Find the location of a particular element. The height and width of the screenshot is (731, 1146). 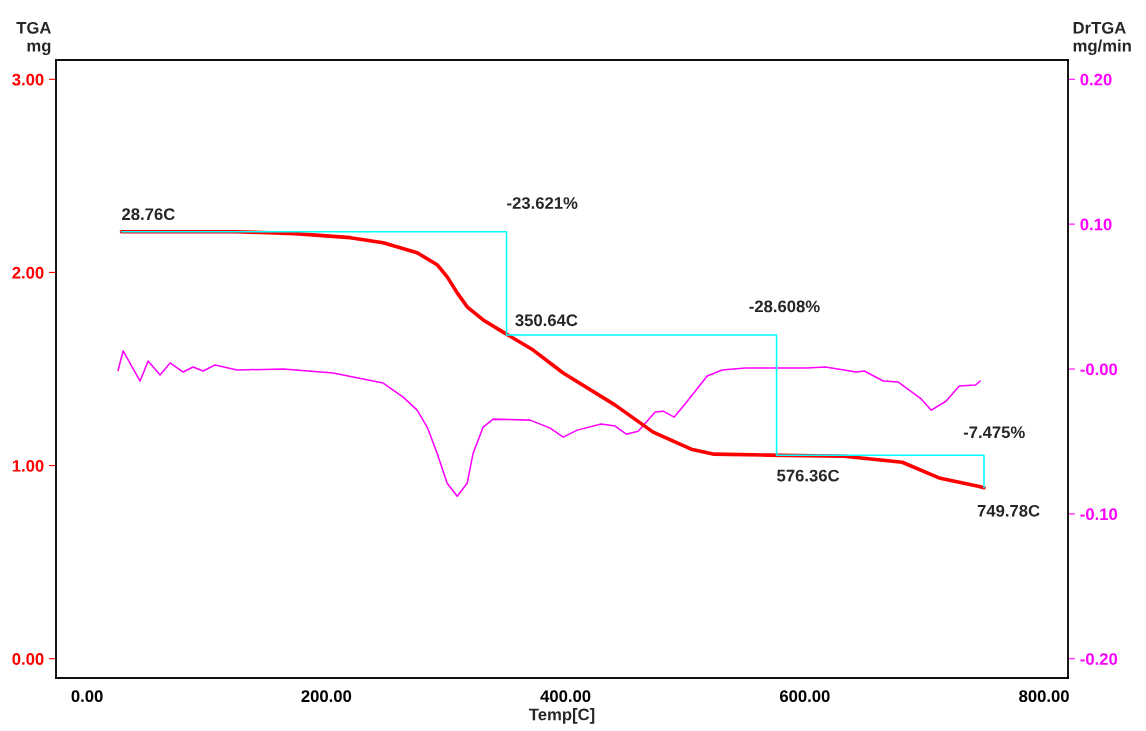

x-tick-label: 200.00 is located at coordinates (326, 696).